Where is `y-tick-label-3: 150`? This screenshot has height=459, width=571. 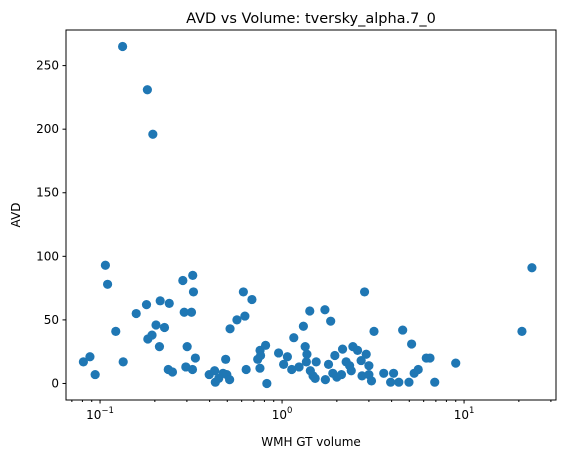
y-tick-label-3: 150 is located at coordinates (47, 193).